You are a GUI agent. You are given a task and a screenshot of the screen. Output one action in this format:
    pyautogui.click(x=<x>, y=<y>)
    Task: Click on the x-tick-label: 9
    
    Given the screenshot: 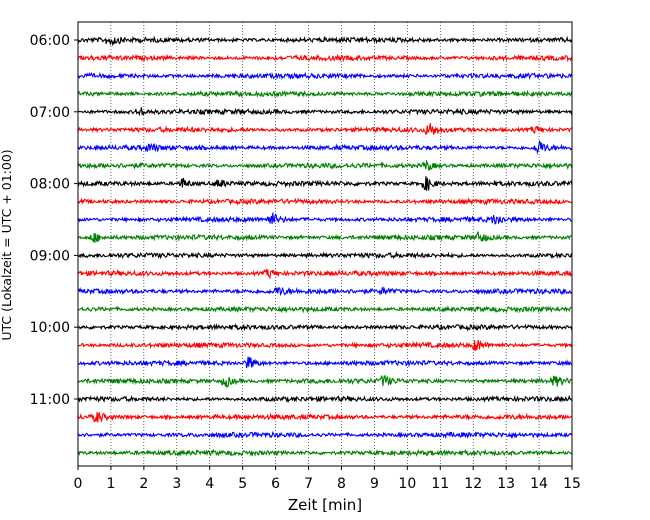 What is the action you would take?
    pyautogui.click(x=374, y=484)
    